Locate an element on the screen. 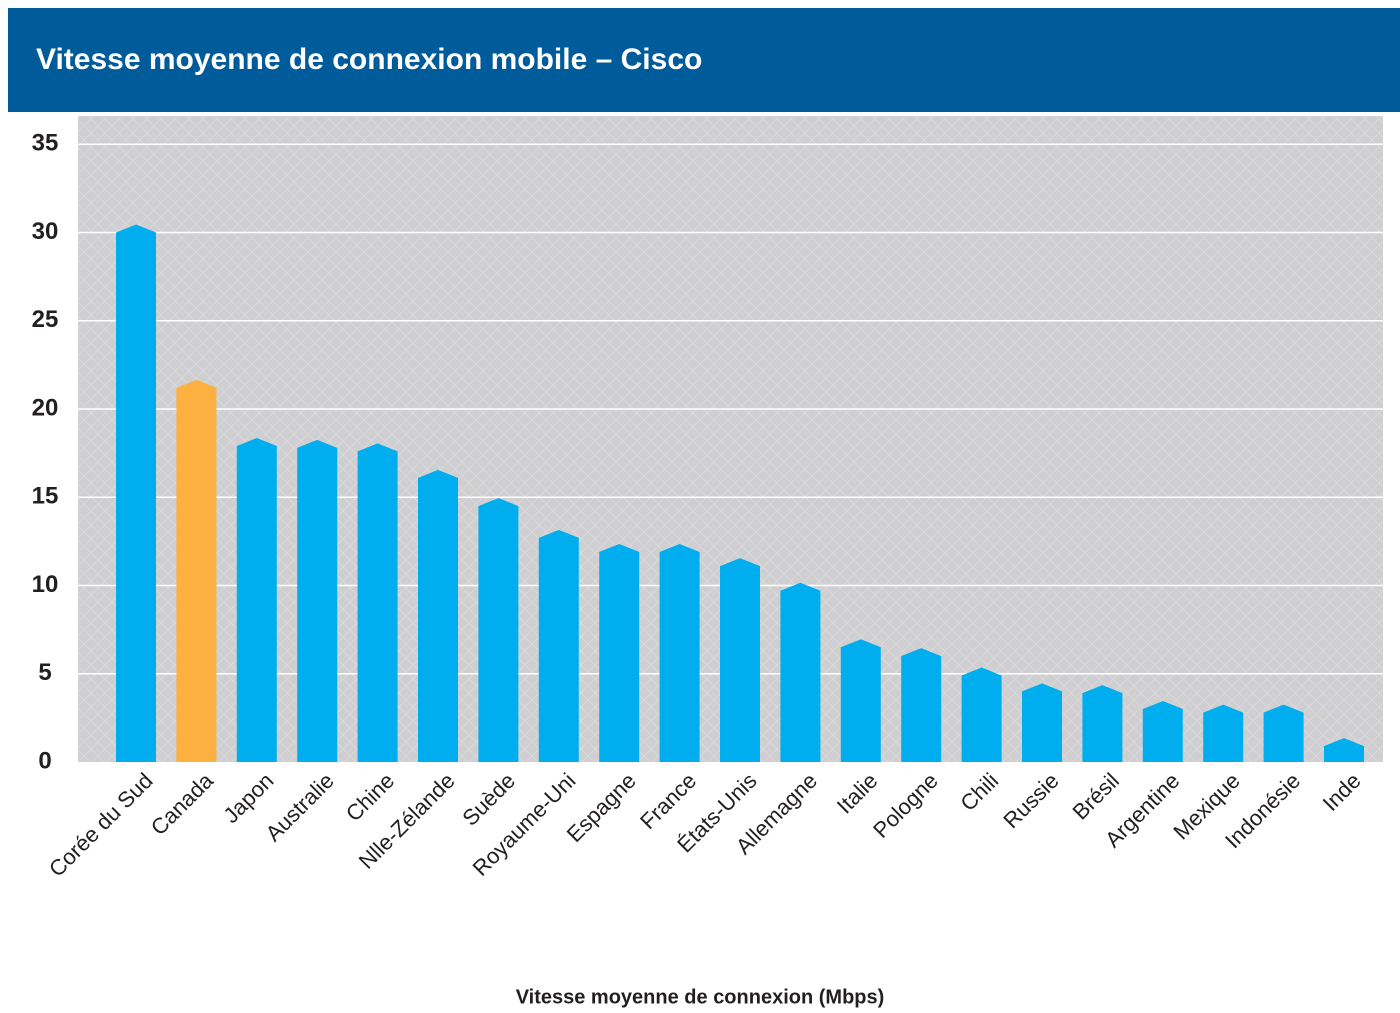 This screenshot has height=1013, width=1400. y-tick-label: 25 is located at coordinates (45, 319).